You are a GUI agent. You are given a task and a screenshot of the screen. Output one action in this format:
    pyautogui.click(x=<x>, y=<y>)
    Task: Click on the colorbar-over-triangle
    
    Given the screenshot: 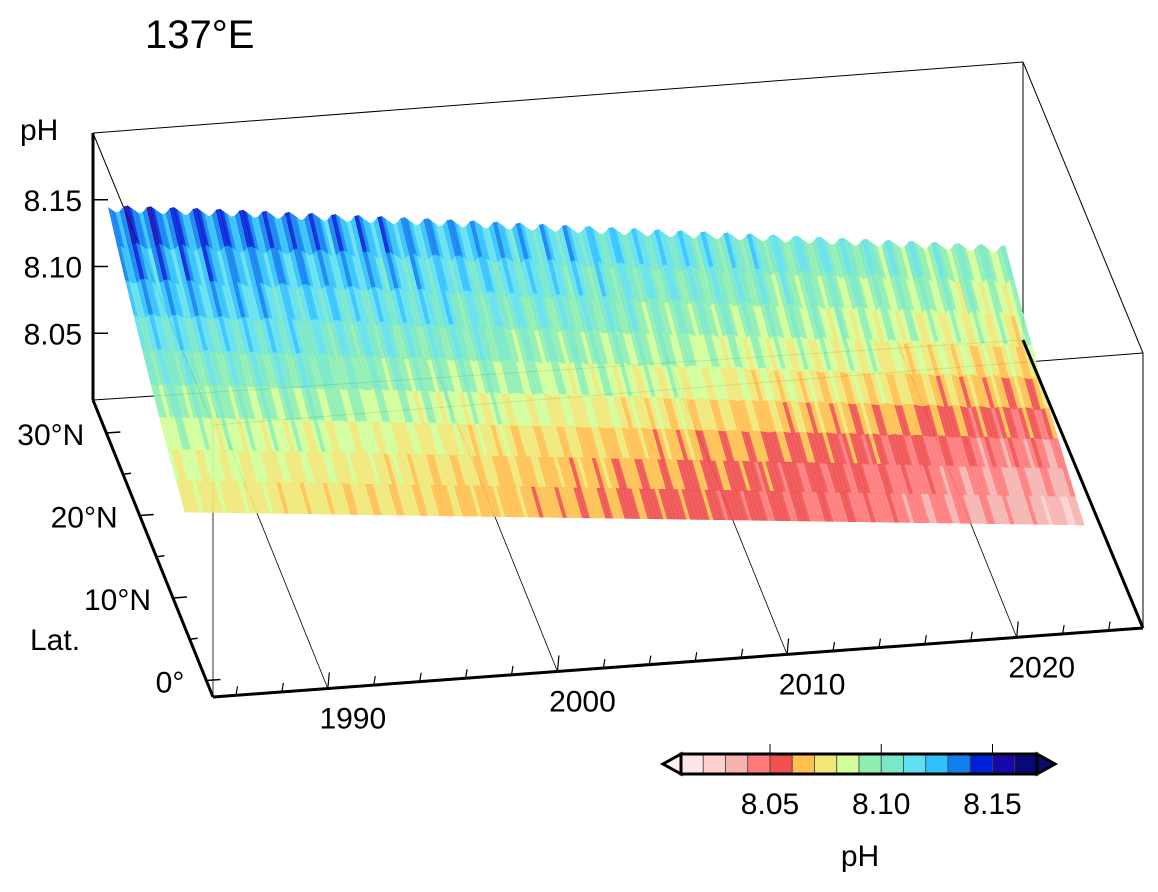 What is the action you would take?
    pyautogui.click(x=1047, y=764)
    